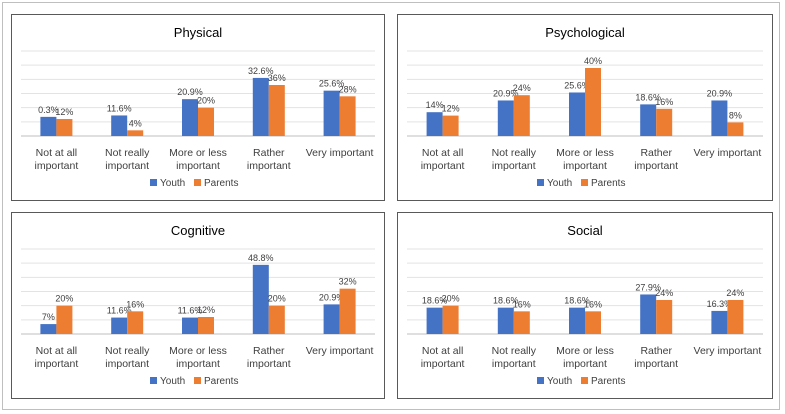  Describe the element at coordinates (585, 32) in the screenshot. I see `chart-title: Psychological` at that location.